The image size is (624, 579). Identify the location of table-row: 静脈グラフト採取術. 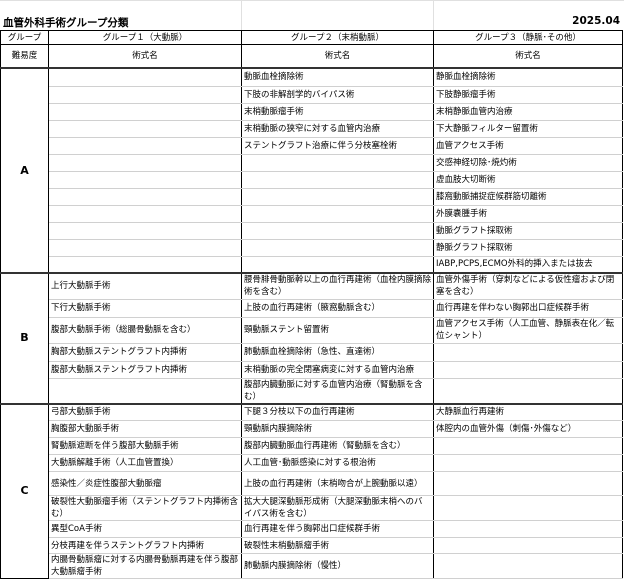
(312, 247).